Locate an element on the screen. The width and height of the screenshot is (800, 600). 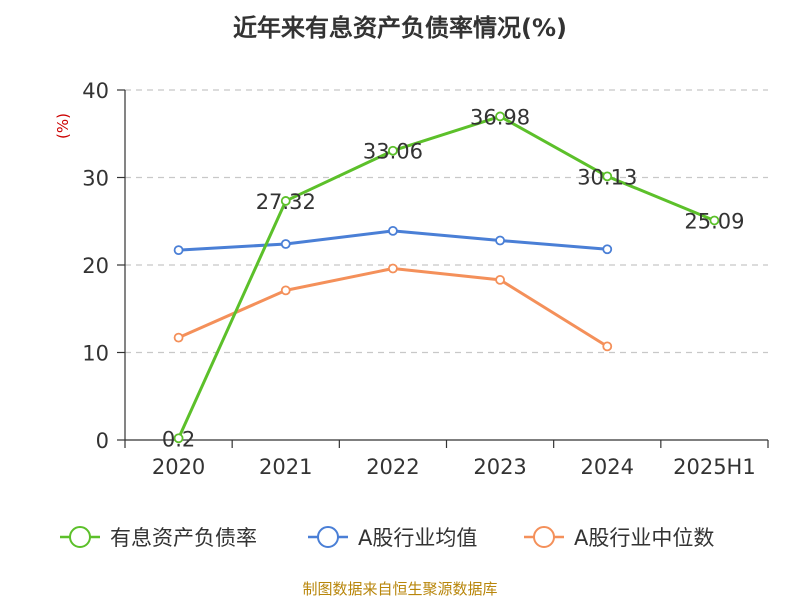
data-label: 30.13 is located at coordinates (607, 177).